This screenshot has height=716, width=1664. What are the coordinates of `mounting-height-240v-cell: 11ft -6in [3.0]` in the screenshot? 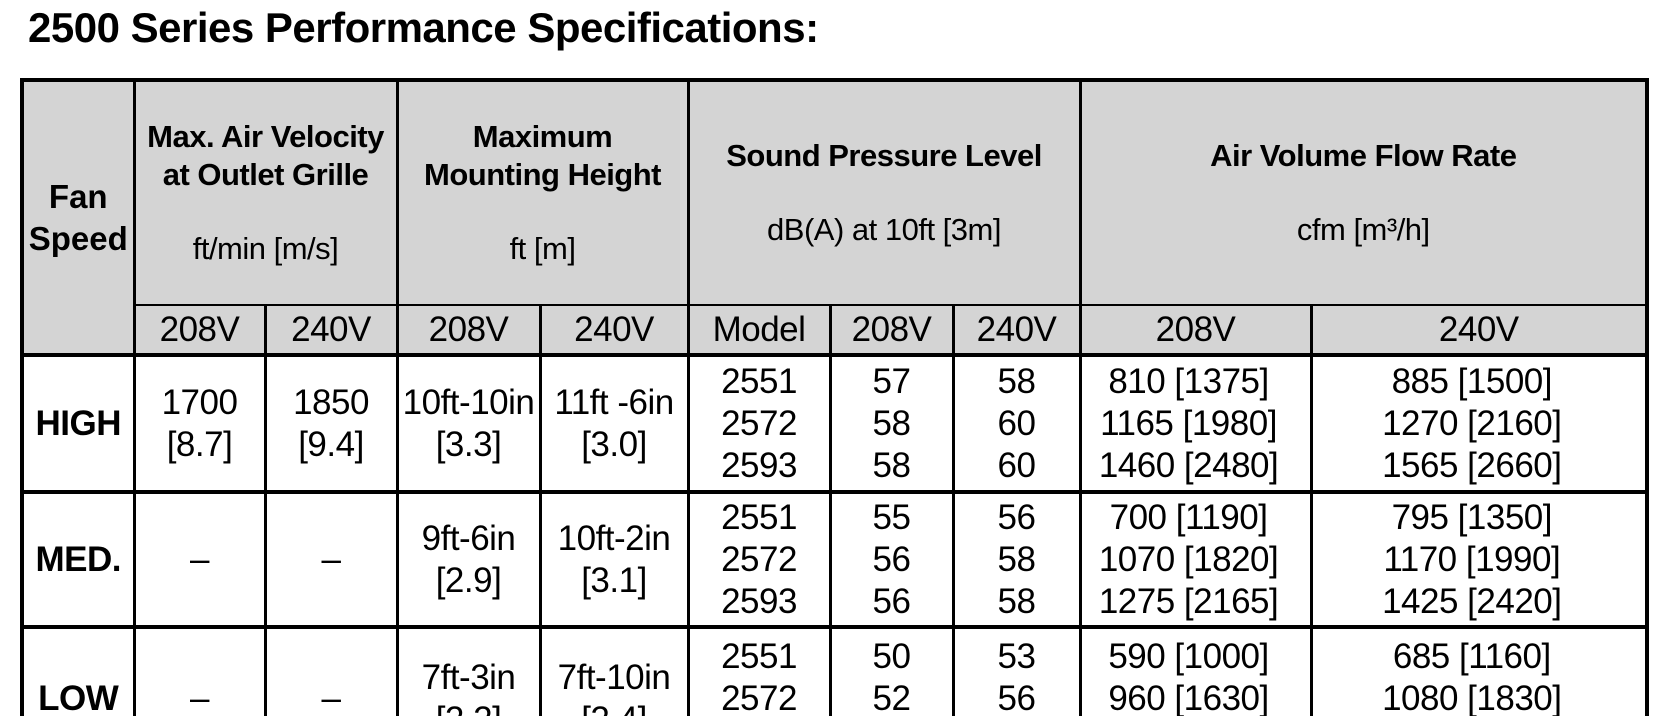 It's located at (614, 423).